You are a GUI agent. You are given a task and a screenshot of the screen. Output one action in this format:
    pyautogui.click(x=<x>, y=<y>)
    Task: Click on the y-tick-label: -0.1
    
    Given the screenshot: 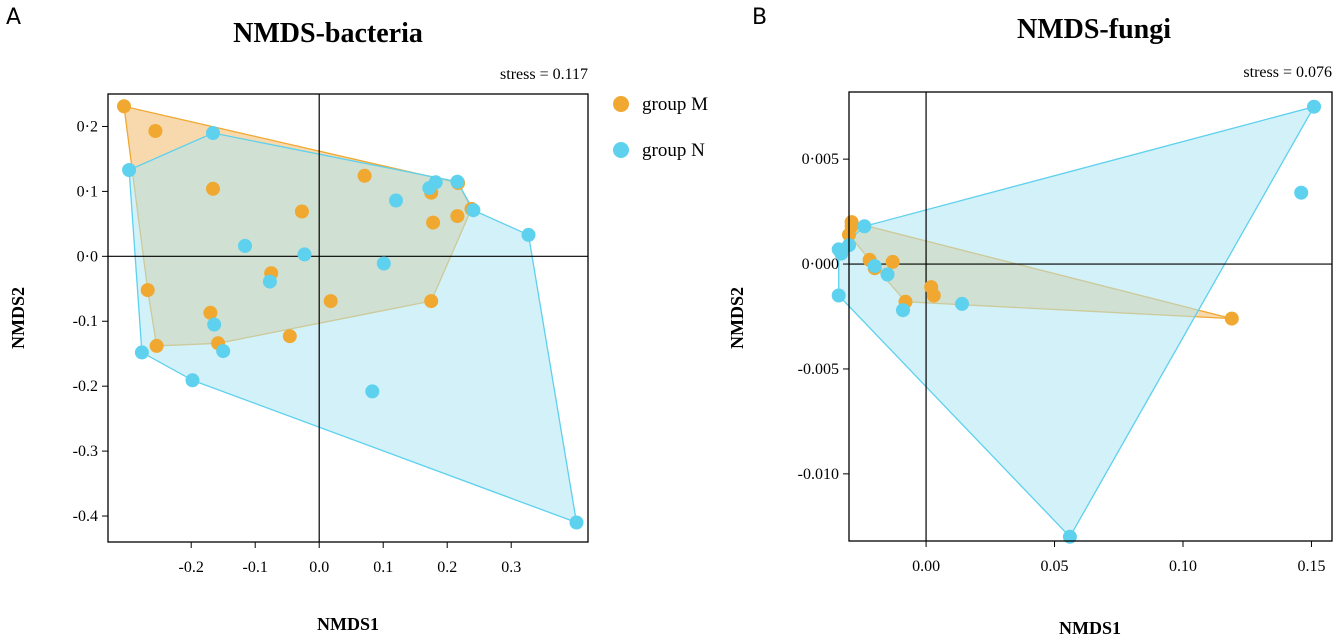 What is the action you would take?
    pyautogui.click(x=85, y=321)
    